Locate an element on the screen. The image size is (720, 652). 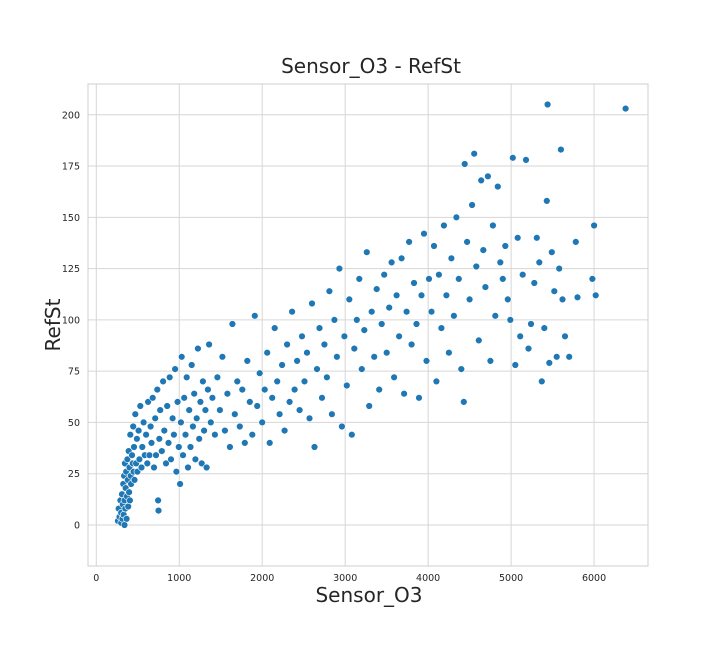
x-tick-label: 4000 is located at coordinates (428, 578).